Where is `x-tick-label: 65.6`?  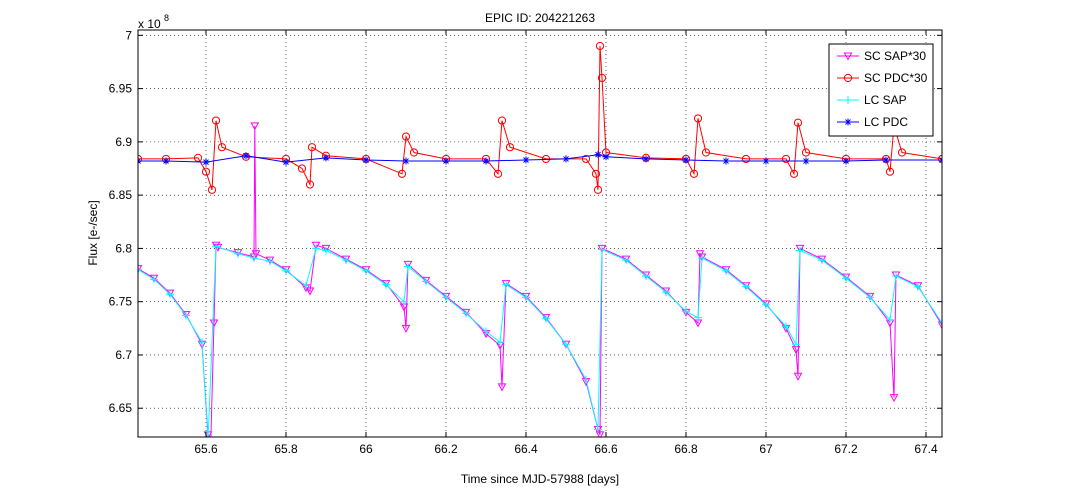 x-tick-label: 65.6 is located at coordinates (206, 449).